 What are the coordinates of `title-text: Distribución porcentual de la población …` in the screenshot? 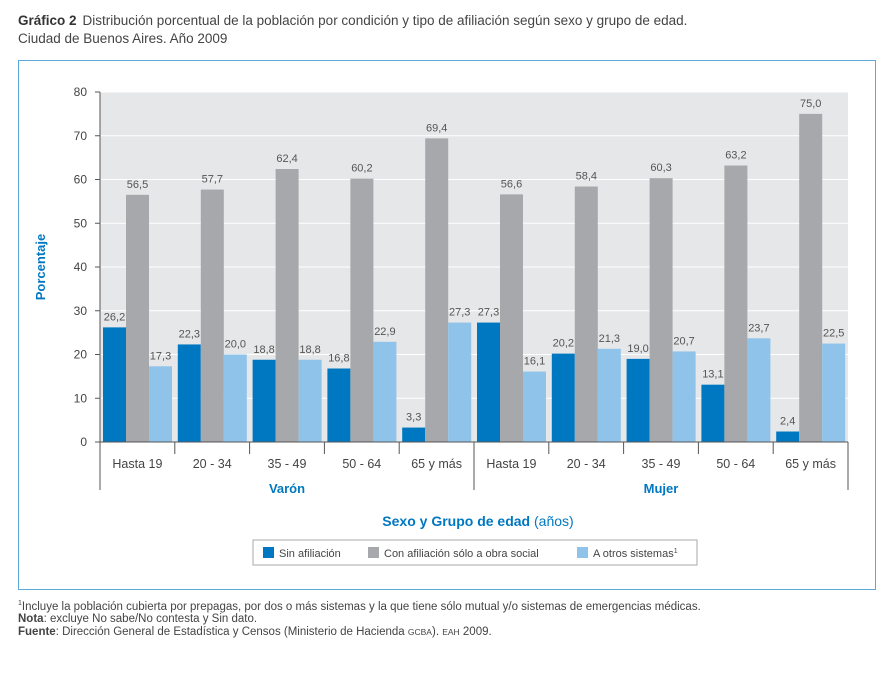 It's located at (385, 20).